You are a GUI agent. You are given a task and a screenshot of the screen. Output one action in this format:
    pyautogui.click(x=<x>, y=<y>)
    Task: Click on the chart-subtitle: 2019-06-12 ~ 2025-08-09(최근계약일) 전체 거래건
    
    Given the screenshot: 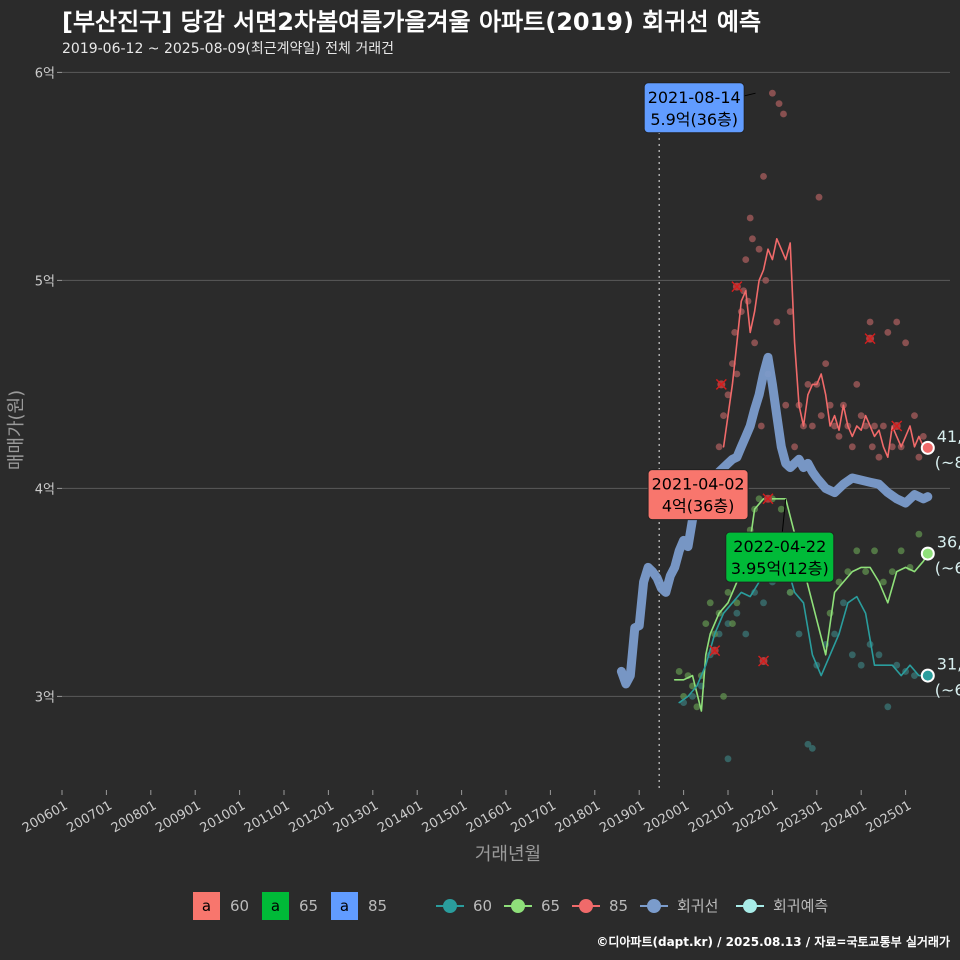 What is the action you would take?
    pyautogui.click(x=228, y=49)
    